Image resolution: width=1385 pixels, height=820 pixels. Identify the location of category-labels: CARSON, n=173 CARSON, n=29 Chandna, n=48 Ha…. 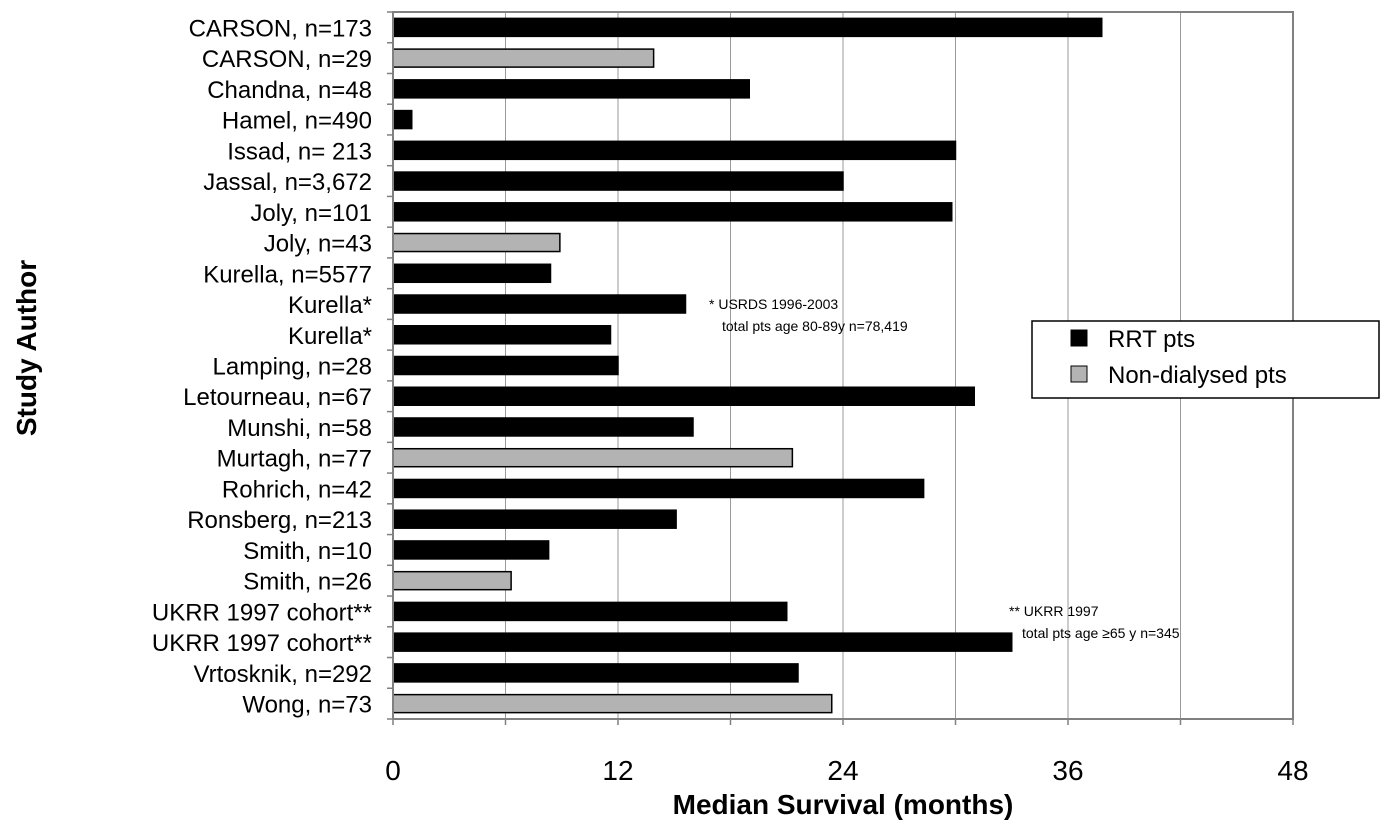
(262, 366).